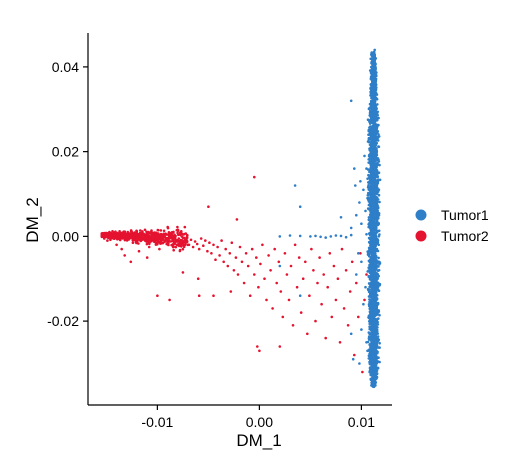 The image size is (507, 463). Describe the element at coordinates (65, 67) in the screenshot. I see `y-tick-label: 0.04` at that location.